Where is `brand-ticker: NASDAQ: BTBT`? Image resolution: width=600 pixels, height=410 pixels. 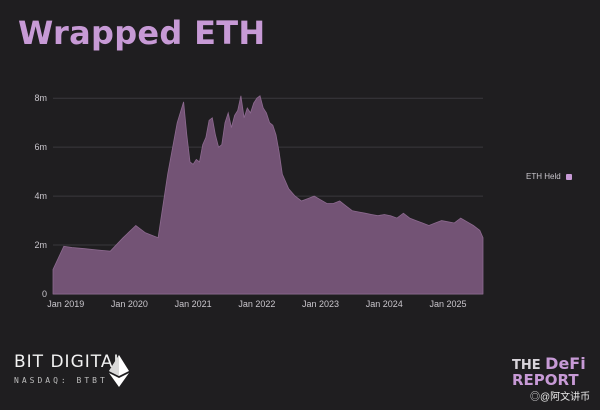 brand-ticker: NASDAQ: BTBT is located at coordinates (61, 380).